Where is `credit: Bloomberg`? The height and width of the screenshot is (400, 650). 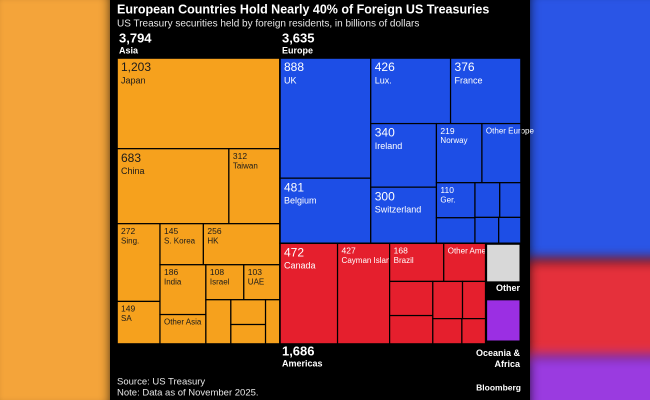 credit: Bloomberg is located at coordinates (498, 387).